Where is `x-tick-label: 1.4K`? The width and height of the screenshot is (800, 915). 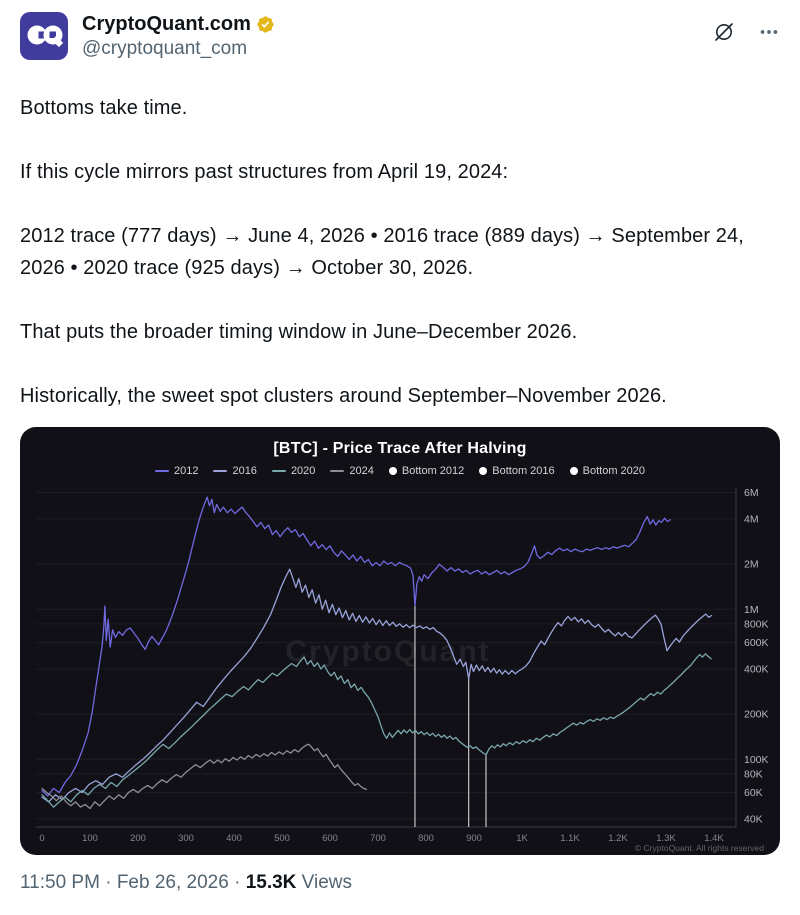
x-tick-label: 1.4K is located at coordinates (714, 838).